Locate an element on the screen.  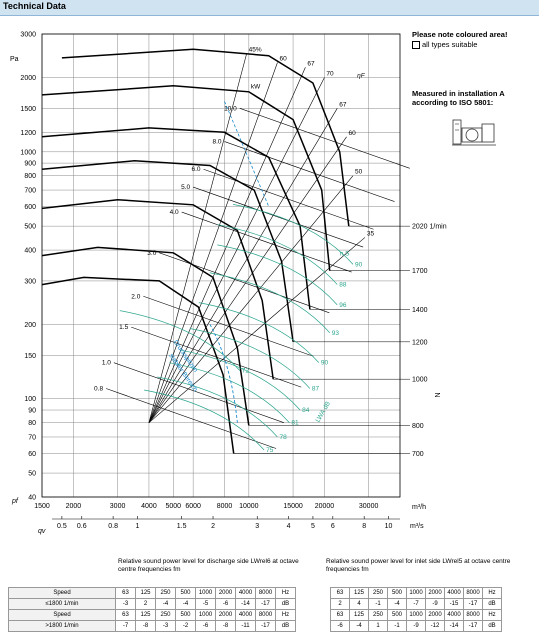
lwa-label: LWA dB is located at coordinates (323, 411).